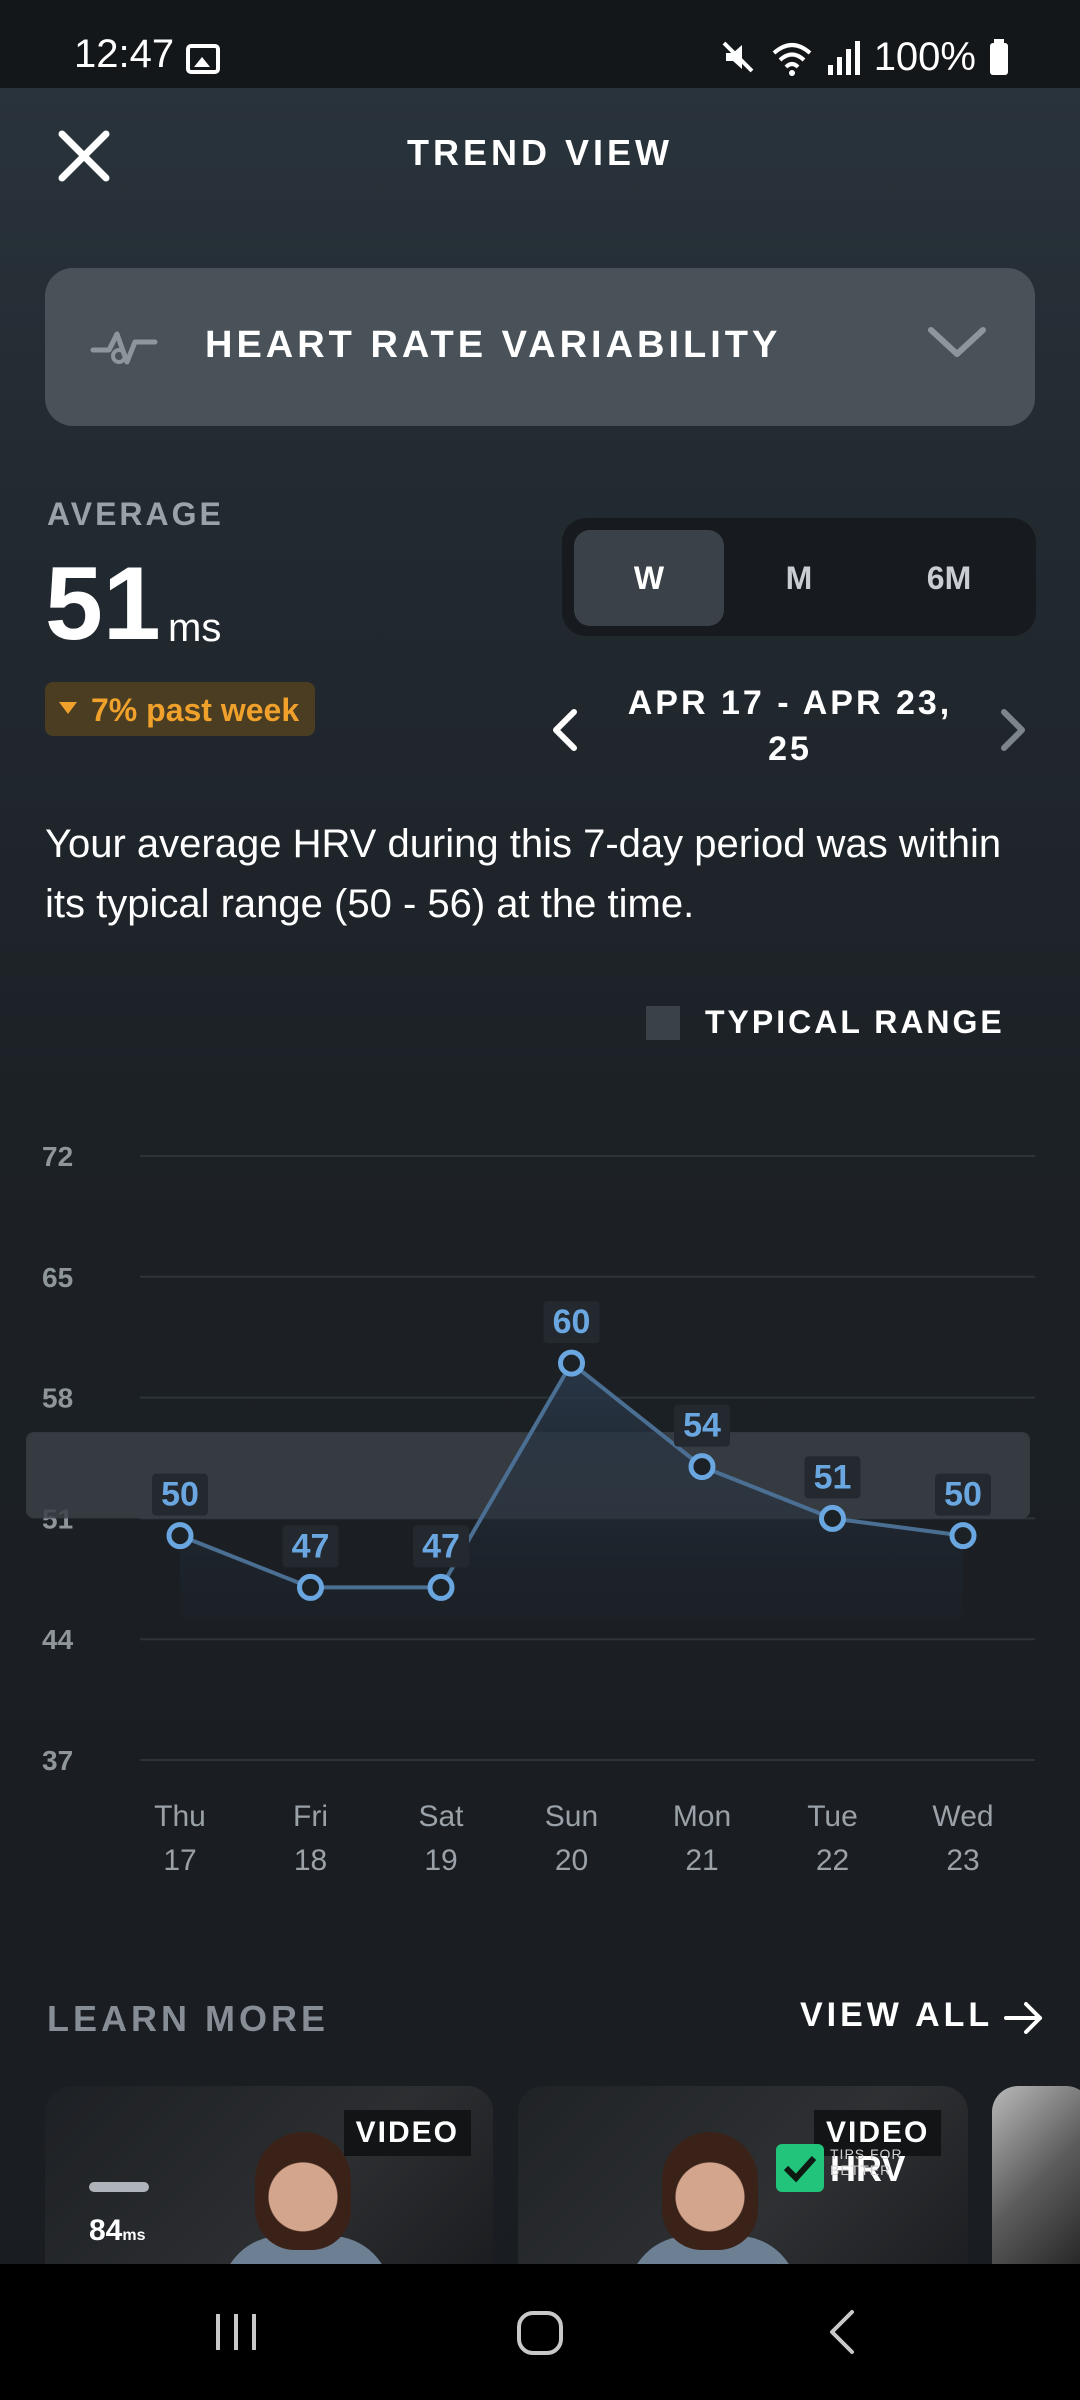  Describe the element at coordinates (832, 1816) in the screenshot. I see `x-tick-day: Tue` at that location.